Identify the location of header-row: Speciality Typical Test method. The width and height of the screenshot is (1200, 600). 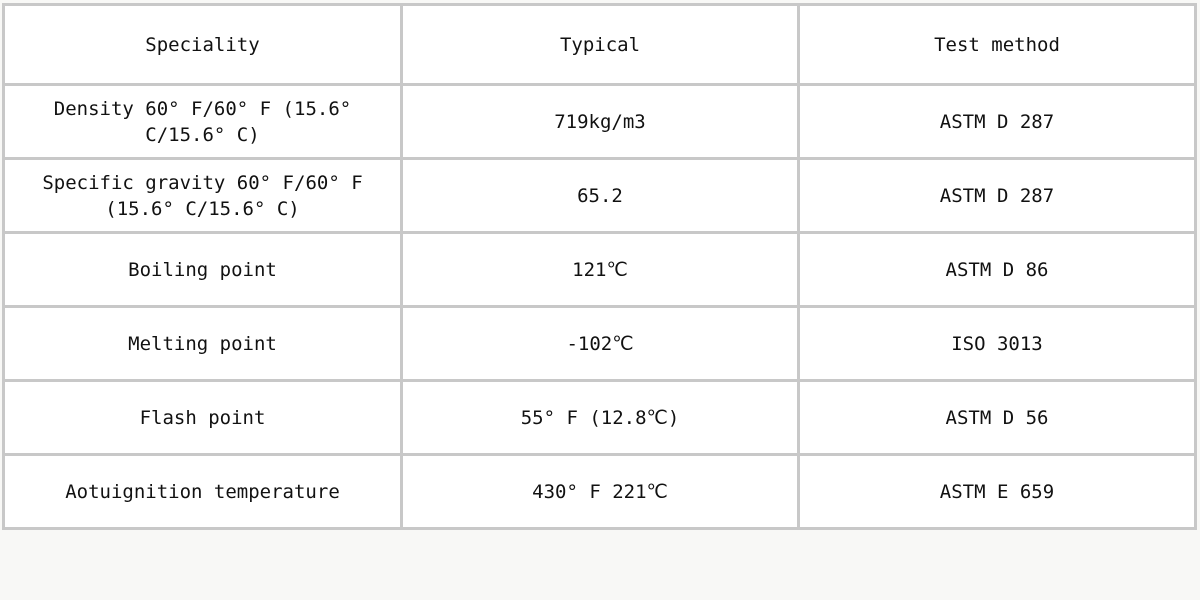
(599, 44).